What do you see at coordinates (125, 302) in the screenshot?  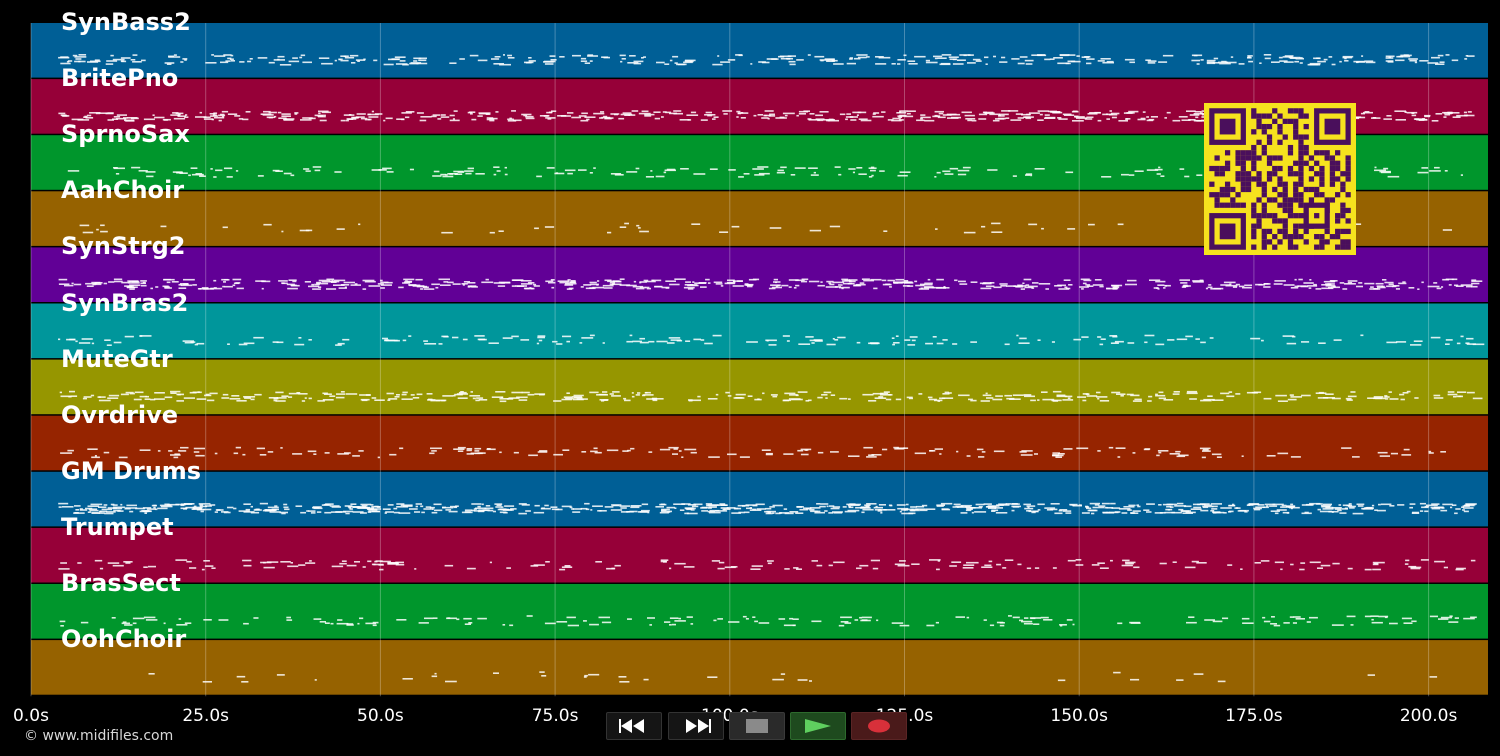 I see `track-name: SynBras2` at bounding box center [125, 302].